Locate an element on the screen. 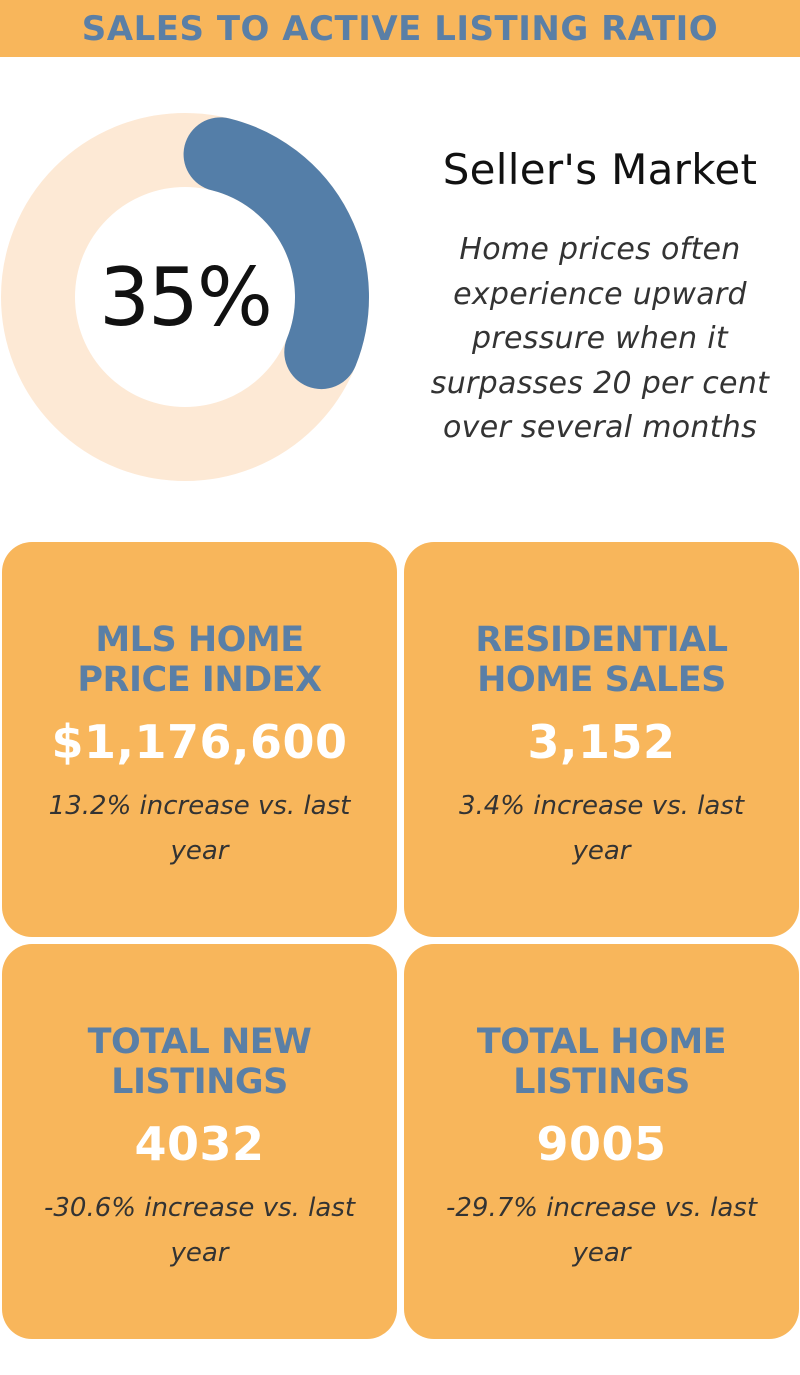  stat-card-title: MLS HOME PRICE INDEX is located at coordinates (199, 660).